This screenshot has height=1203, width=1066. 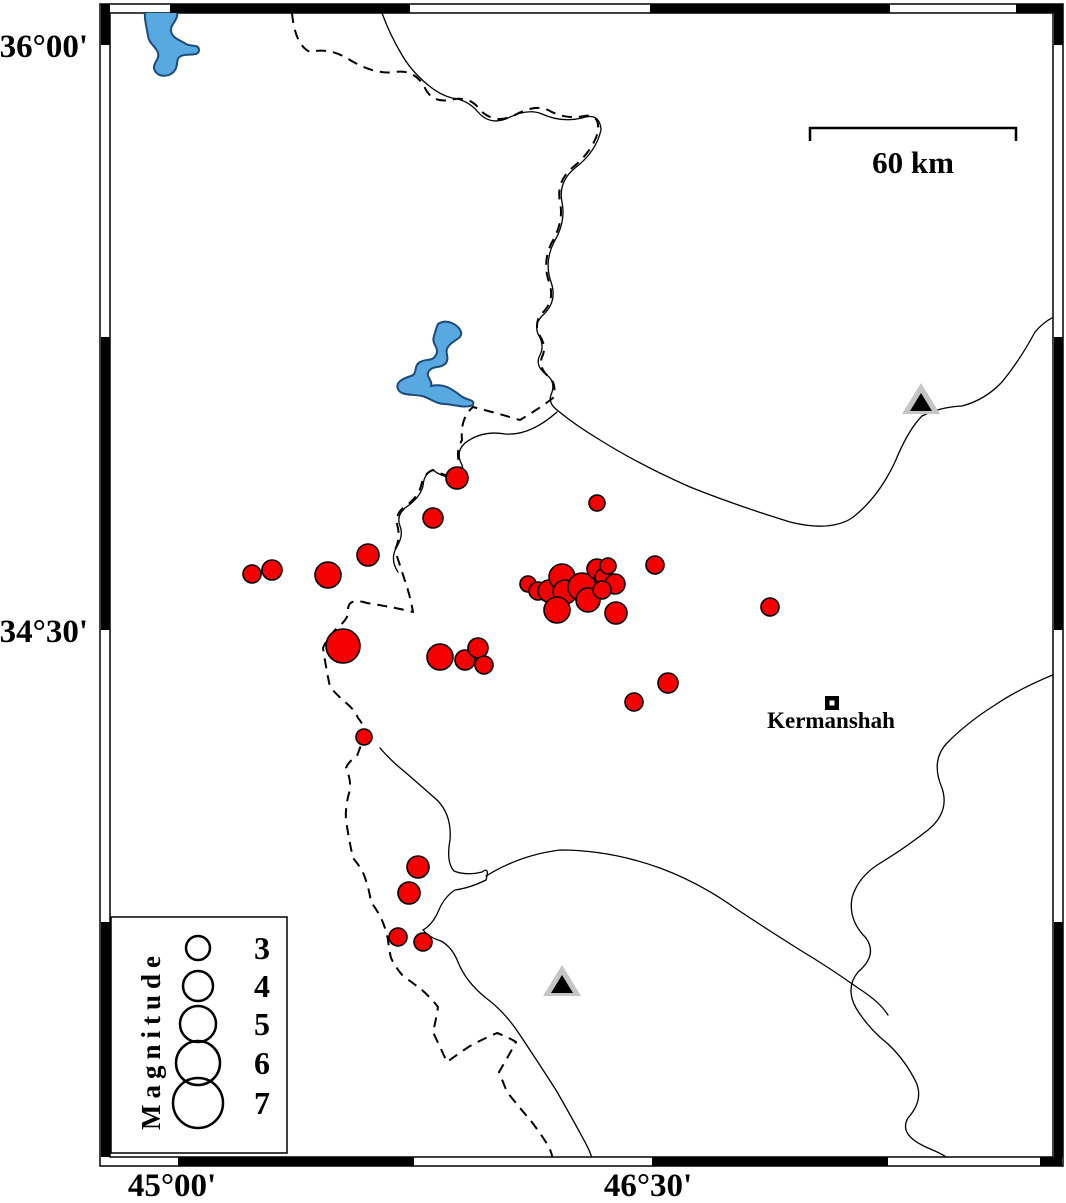 What do you see at coordinates (648, 1185) in the screenshot?
I see `lon-label-mid: 46°30'` at bounding box center [648, 1185].